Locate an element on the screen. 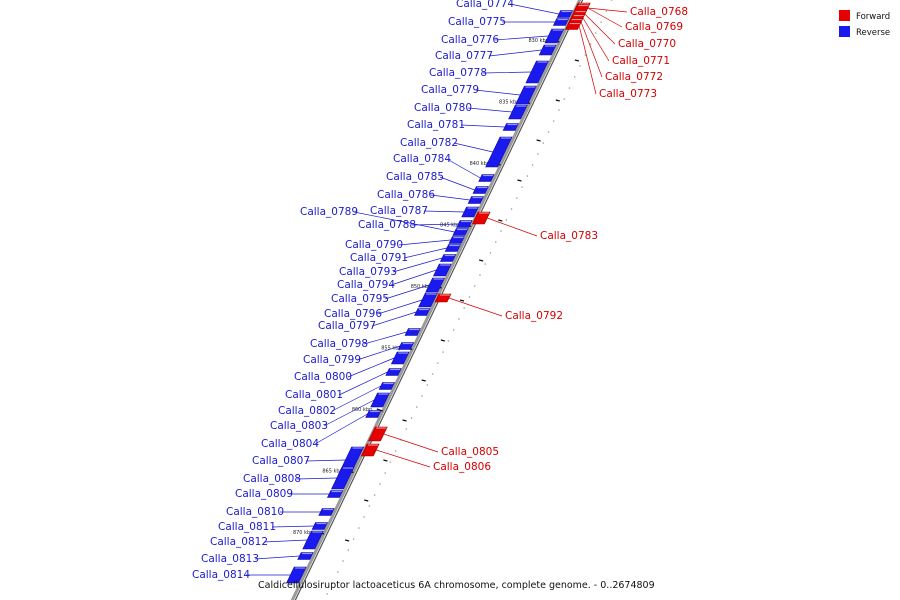 This screenshot has height=600, width=900. gene-label-calla-0800: Calla_0800 is located at coordinates (323, 377).